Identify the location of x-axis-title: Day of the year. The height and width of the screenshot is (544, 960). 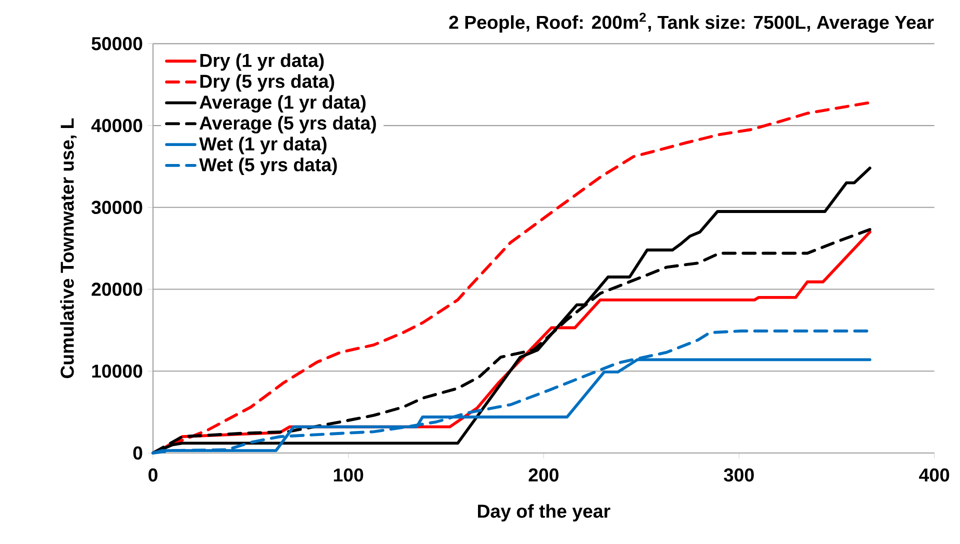
(544, 513).